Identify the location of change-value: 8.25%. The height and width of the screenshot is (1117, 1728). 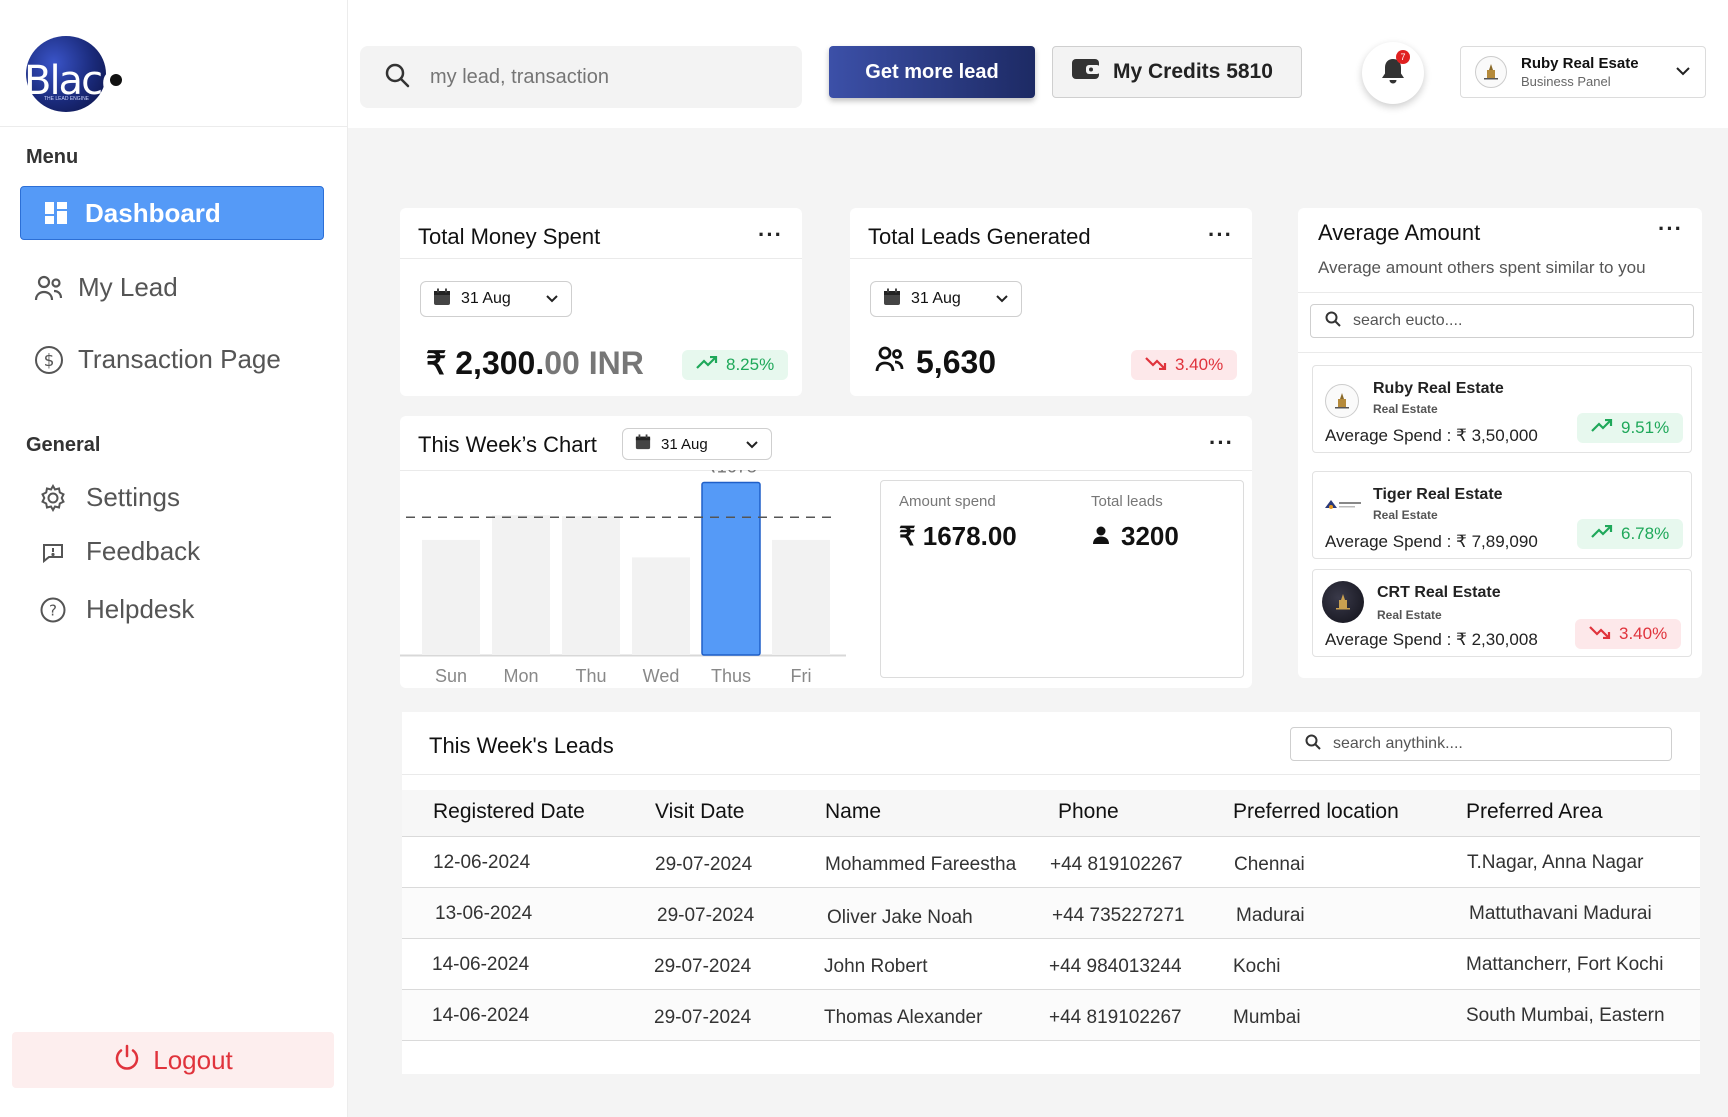
(750, 364).